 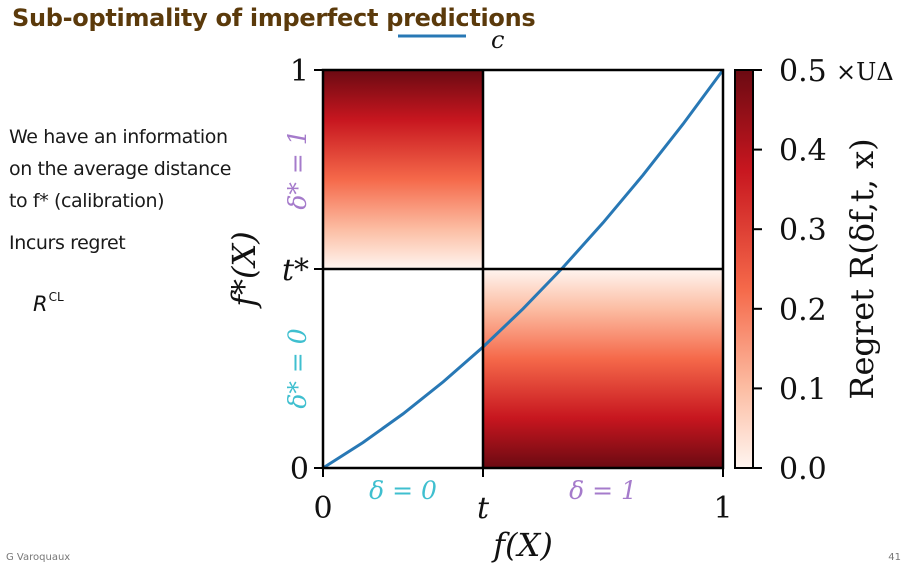 I want to click on x-axis-label: f(X), so click(x=522, y=545).